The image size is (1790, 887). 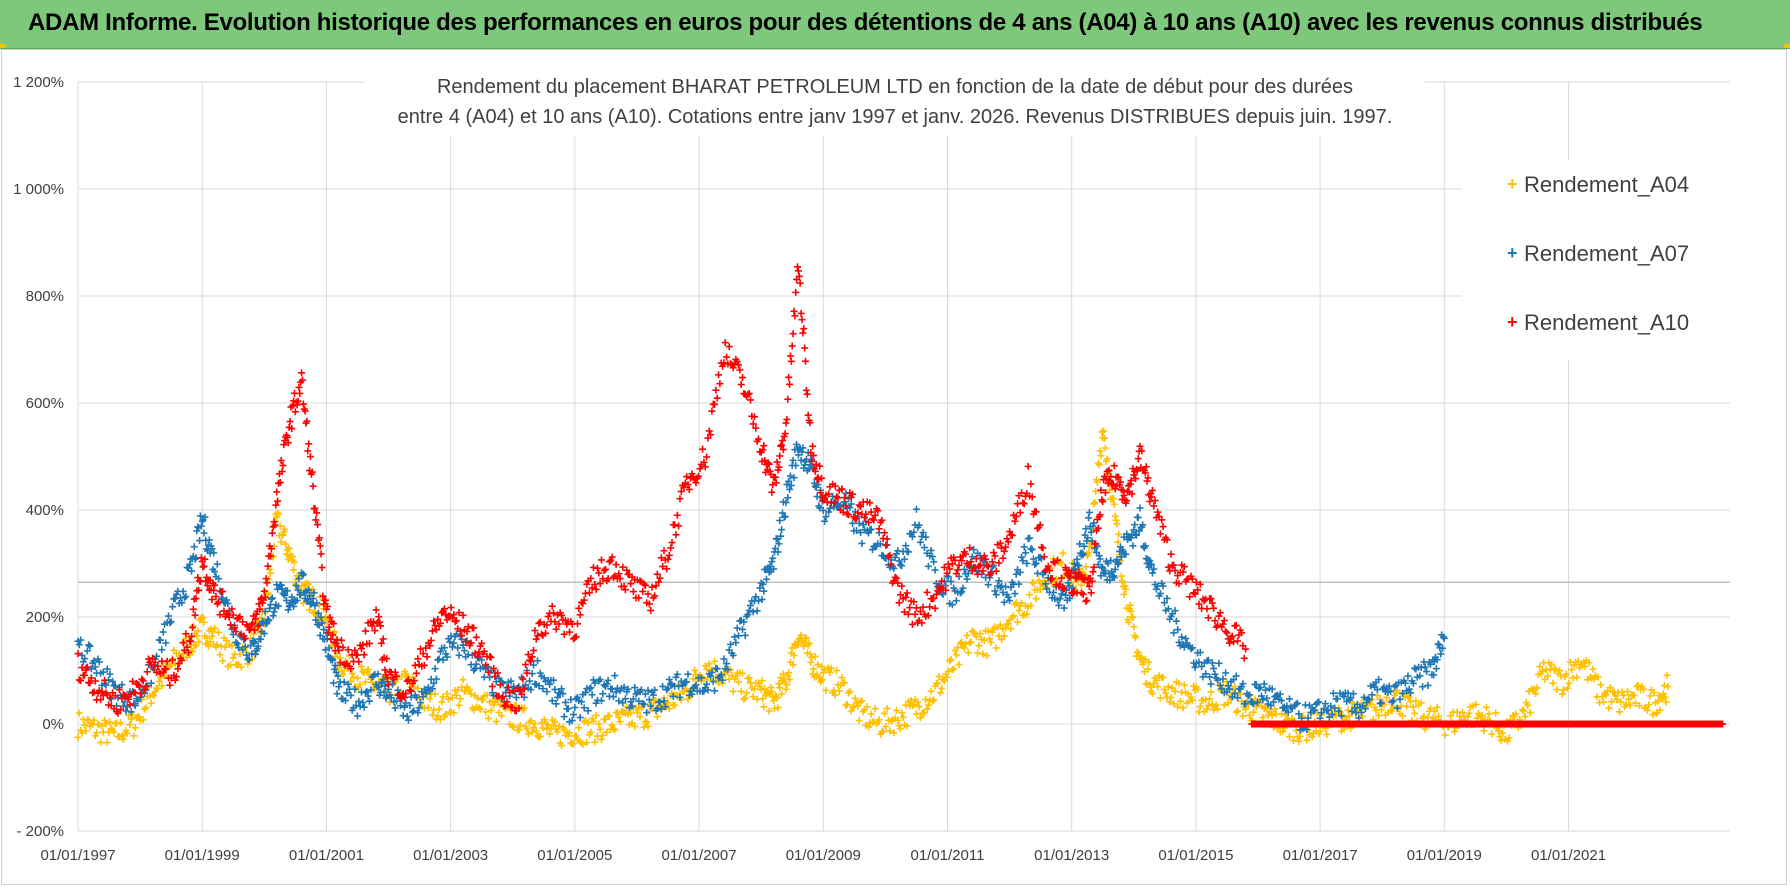 What do you see at coordinates (38, 82) in the screenshot?
I see `y-tick-label: 1 200%` at bounding box center [38, 82].